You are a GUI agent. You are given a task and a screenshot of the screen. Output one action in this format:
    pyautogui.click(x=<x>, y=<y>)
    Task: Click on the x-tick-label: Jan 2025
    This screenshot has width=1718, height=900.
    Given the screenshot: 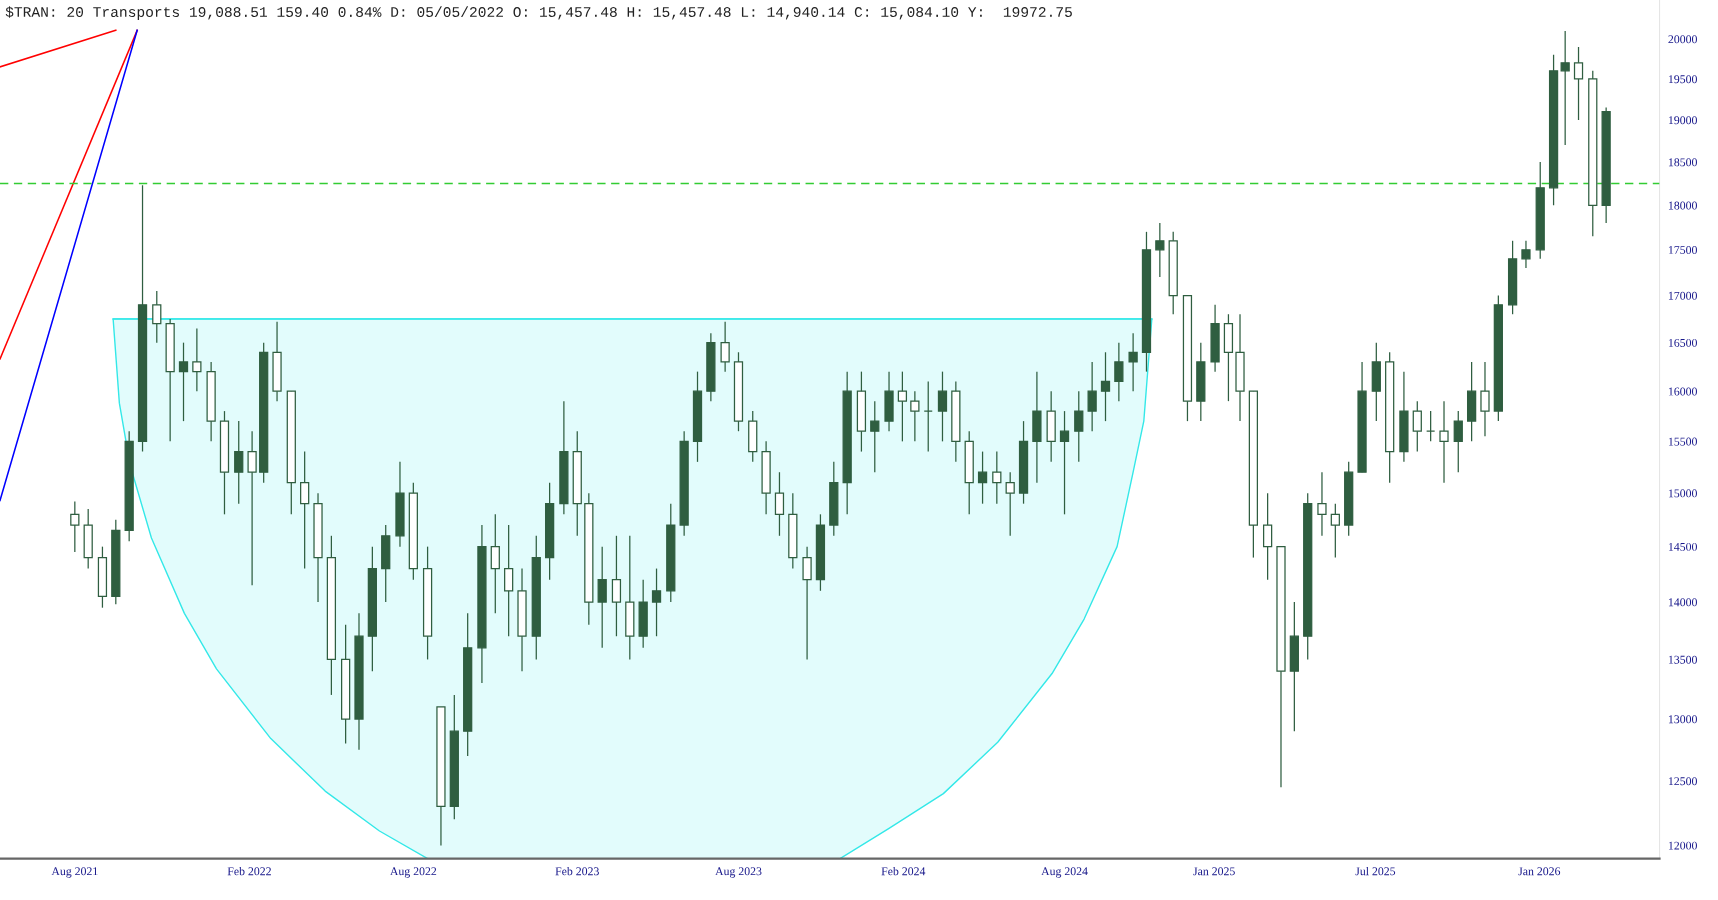 What is the action you would take?
    pyautogui.click(x=1214, y=871)
    